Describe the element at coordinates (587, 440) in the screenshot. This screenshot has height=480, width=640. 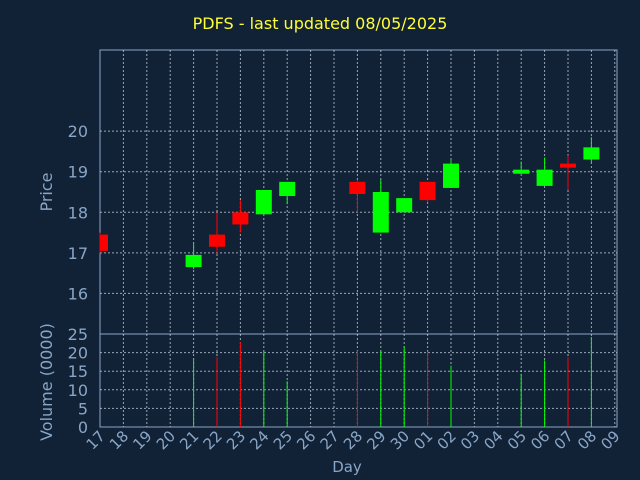
I see `x-tick-label: 08` at that location.